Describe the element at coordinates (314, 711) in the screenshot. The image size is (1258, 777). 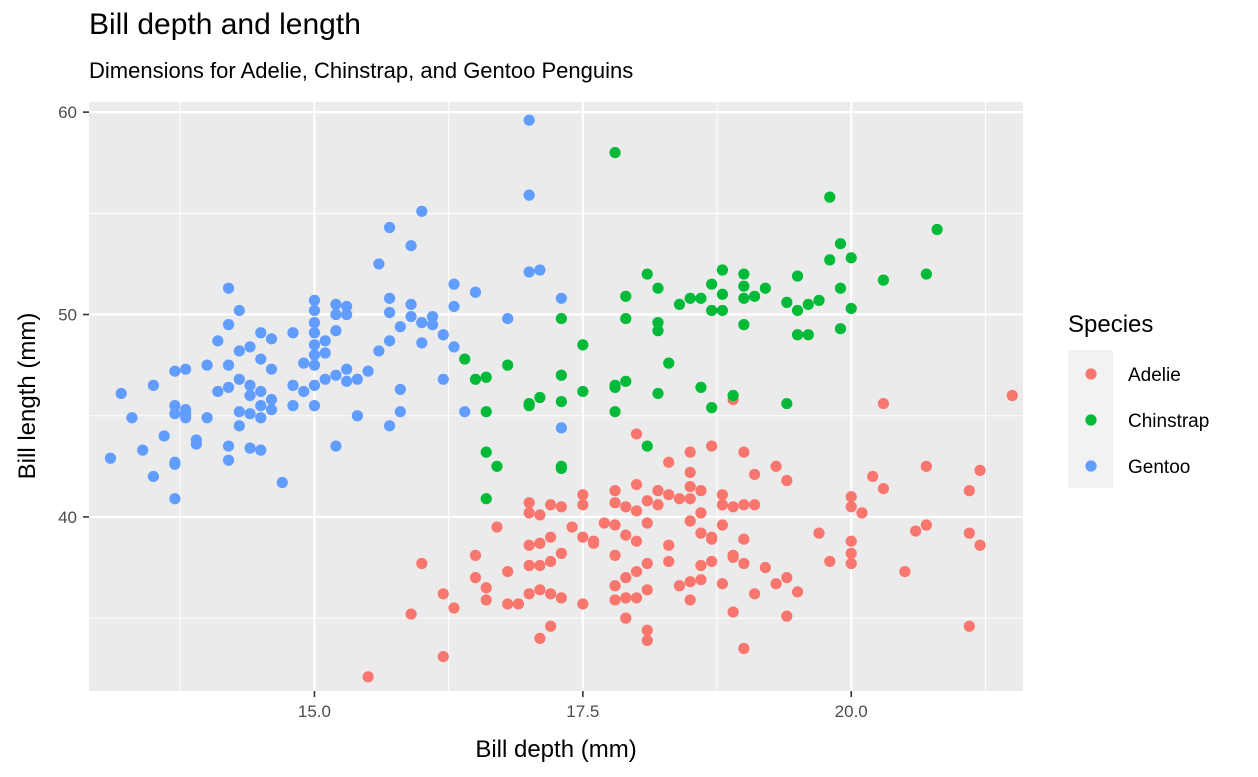
I see `x-tick-label: 15.0` at that location.